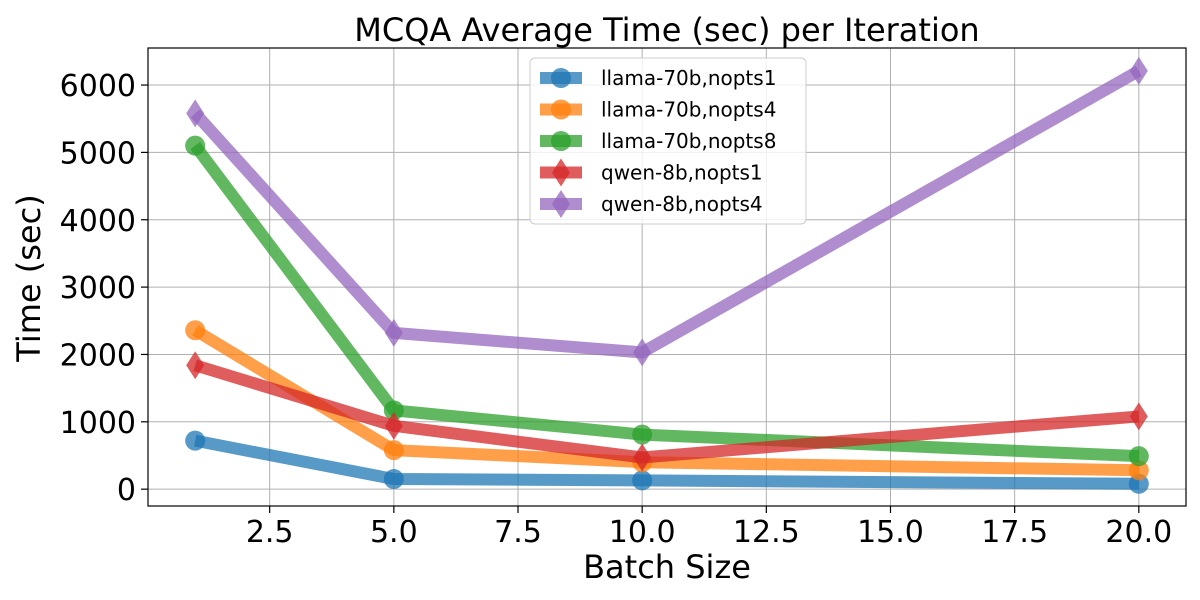 The height and width of the screenshot is (600, 1200). Describe the element at coordinates (98, 423) in the screenshot. I see `y-tick-label: 1000` at that location.